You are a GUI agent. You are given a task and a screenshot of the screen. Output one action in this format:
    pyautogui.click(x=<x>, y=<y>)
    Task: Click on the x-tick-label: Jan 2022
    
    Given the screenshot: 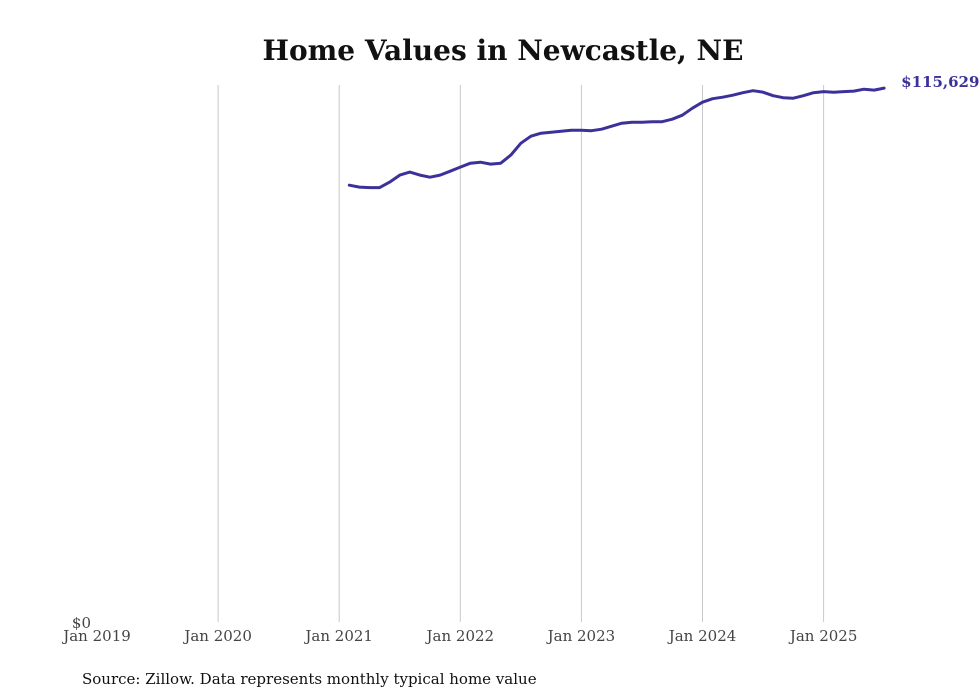 What is the action you would take?
    pyautogui.click(x=460, y=636)
    